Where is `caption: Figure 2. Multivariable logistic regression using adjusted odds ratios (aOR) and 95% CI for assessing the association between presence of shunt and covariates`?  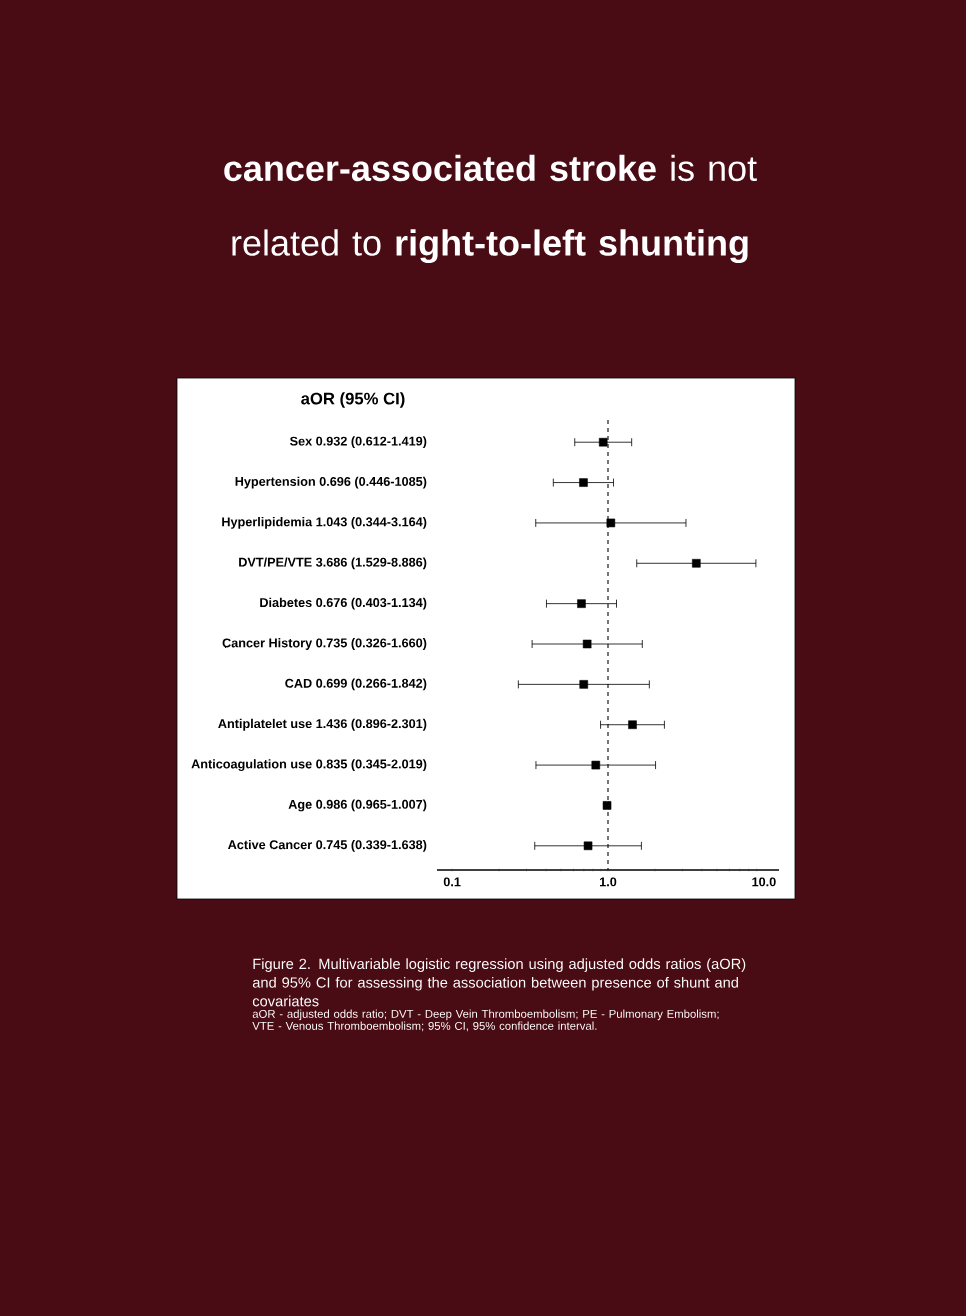
caption: Figure 2. Multivariable logistic regression using adjusted odds ratios (aOR) and 95% CI for assessing the association between presence of shunt and covariates is located at coordinates (499, 982).